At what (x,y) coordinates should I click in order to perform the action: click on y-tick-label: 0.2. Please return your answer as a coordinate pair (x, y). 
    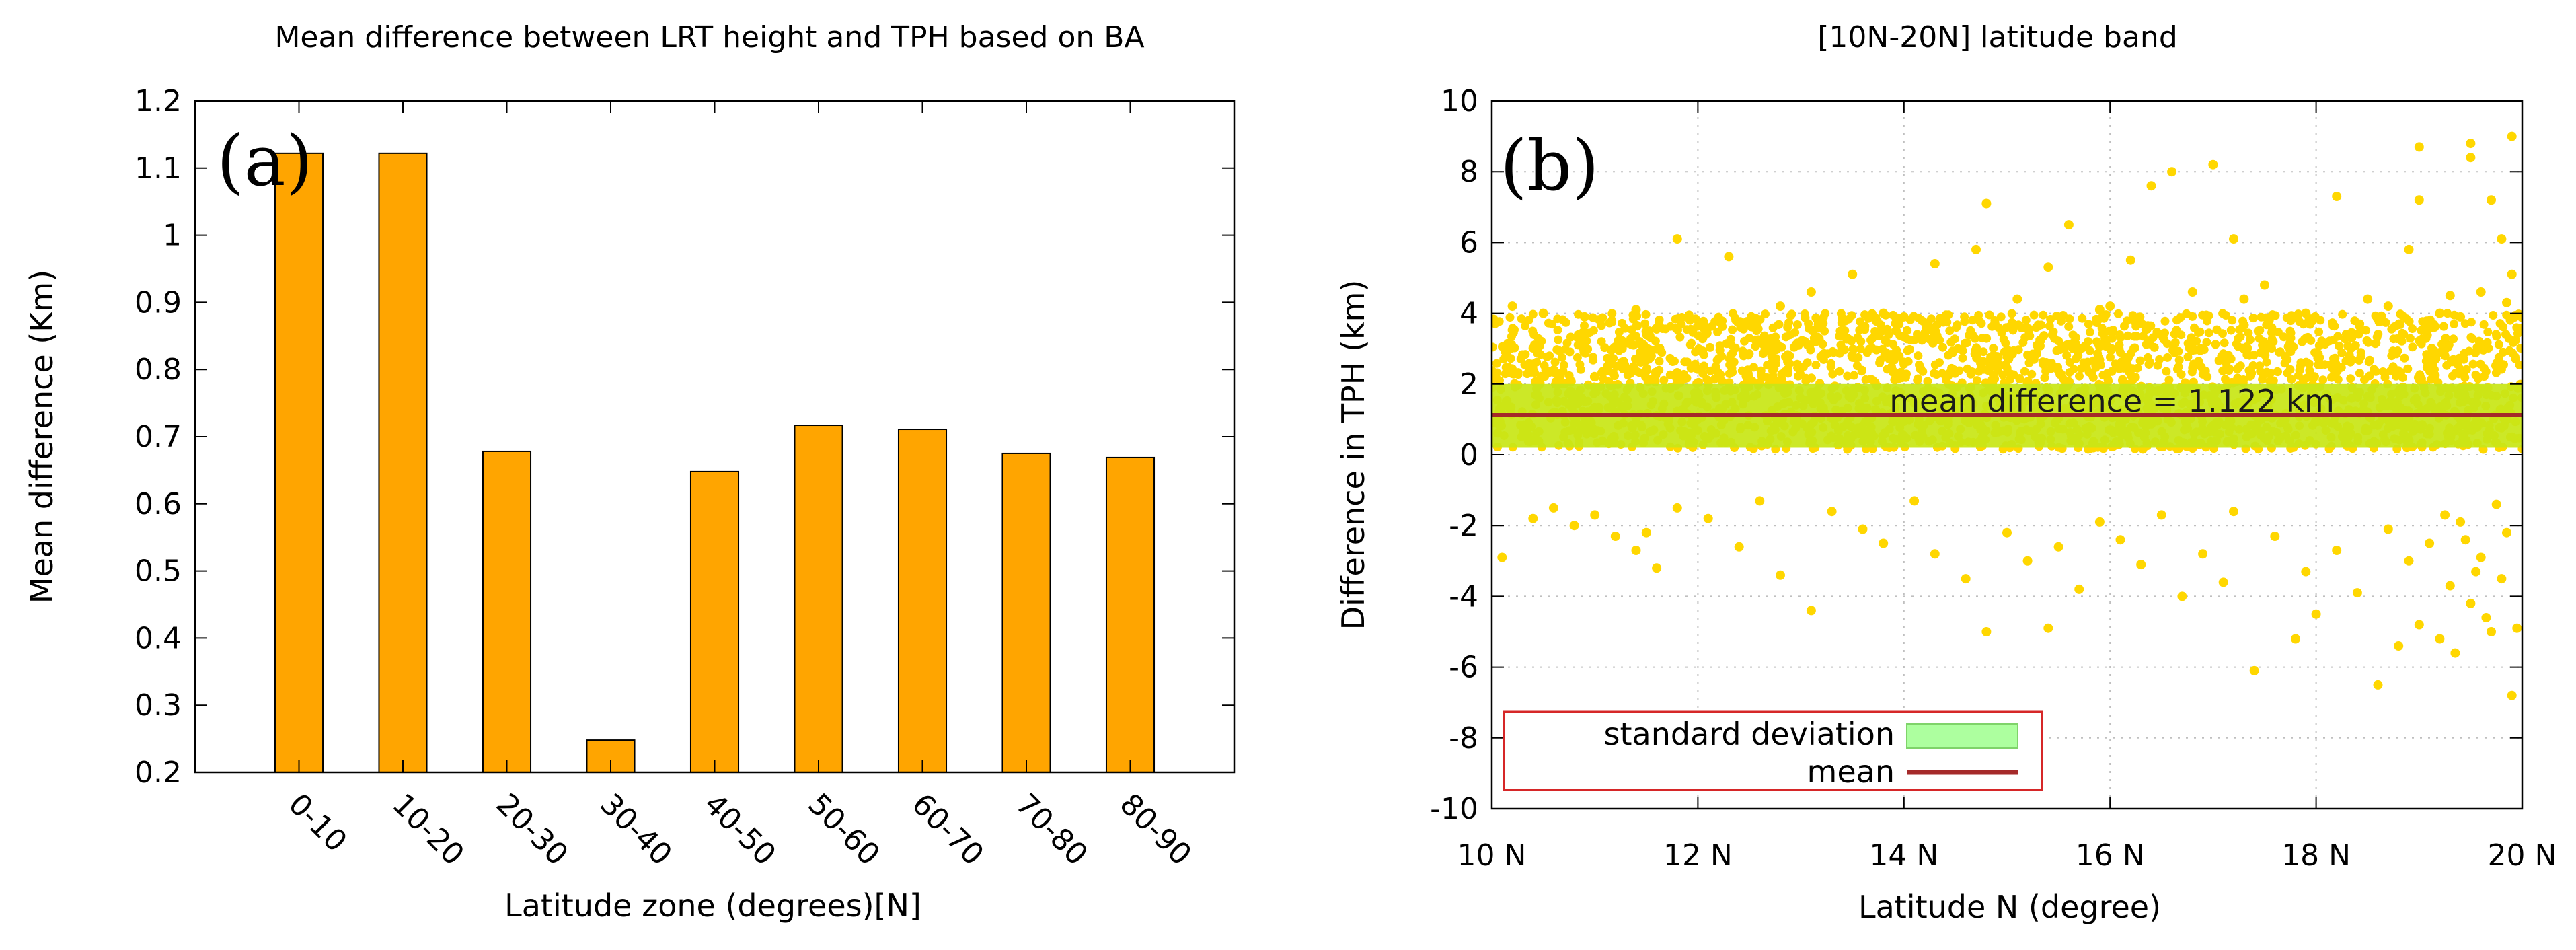
    Looking at the image, I should click on (158, 773).